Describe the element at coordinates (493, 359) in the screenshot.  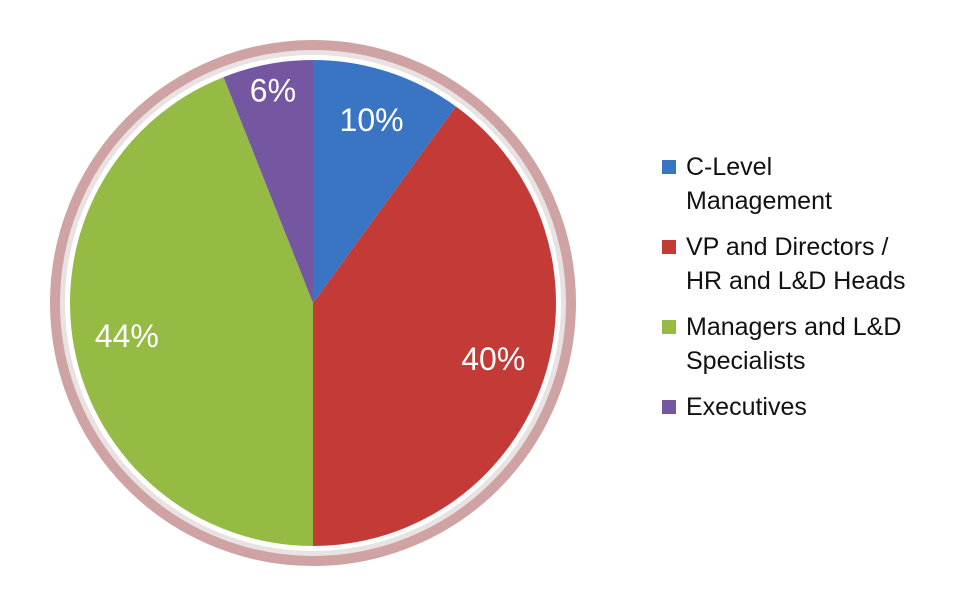
I see `slice-label: 40%` at that location.